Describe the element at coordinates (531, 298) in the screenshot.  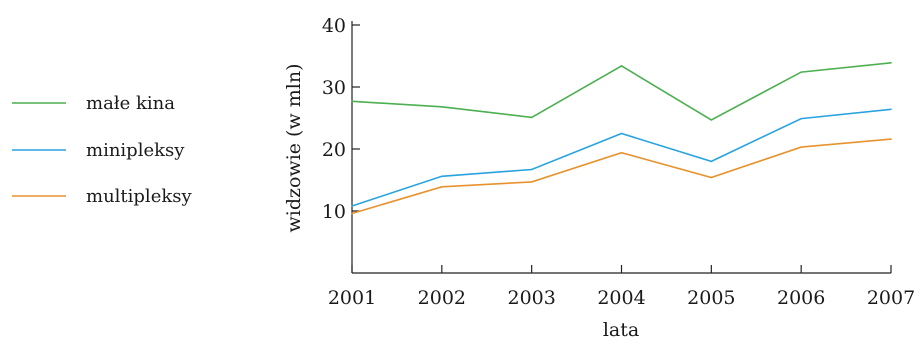
I see `x-tick-label: 2003` at that location.